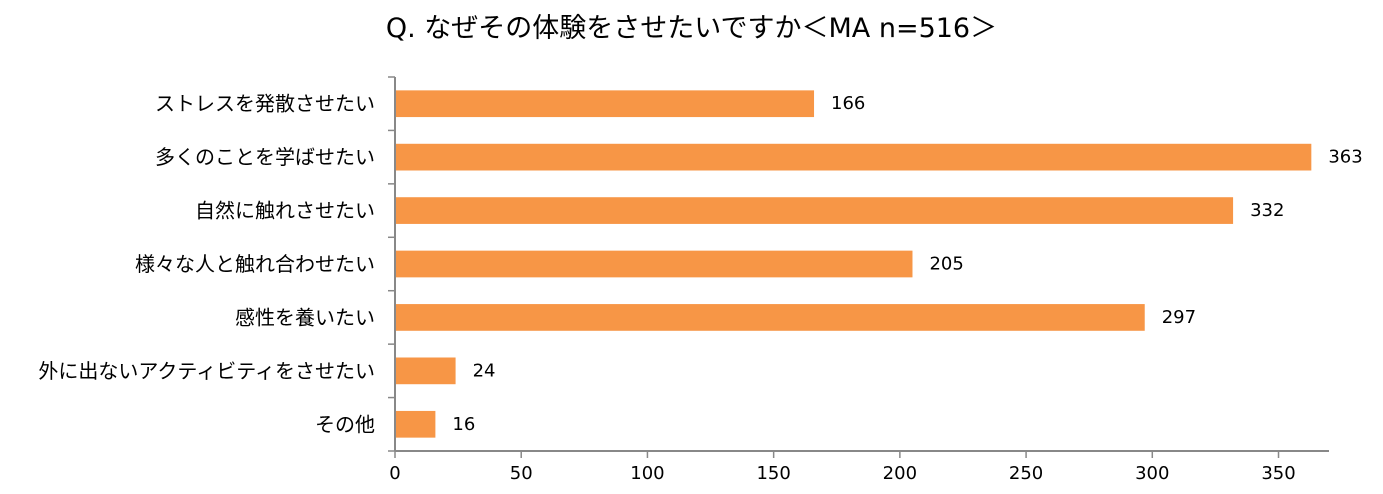 This screenshot has width=1383, height=494. Describe the element at coordinates (305, 317) in the screenshot. I see `category-label: 感性を養いたい` at that location.